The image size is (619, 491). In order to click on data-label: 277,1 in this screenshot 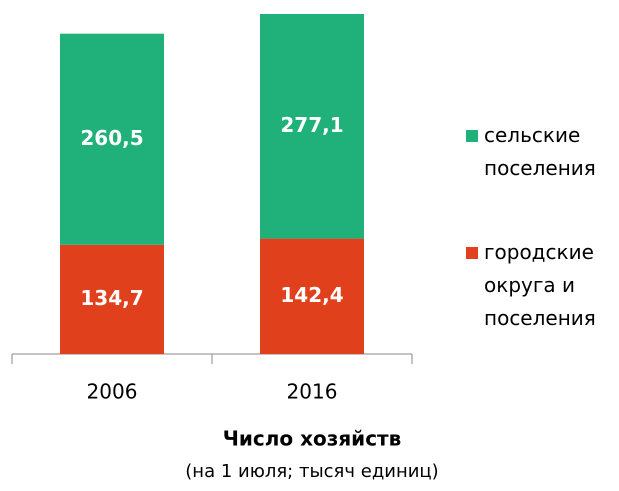, I will do `click(311, 125)`.